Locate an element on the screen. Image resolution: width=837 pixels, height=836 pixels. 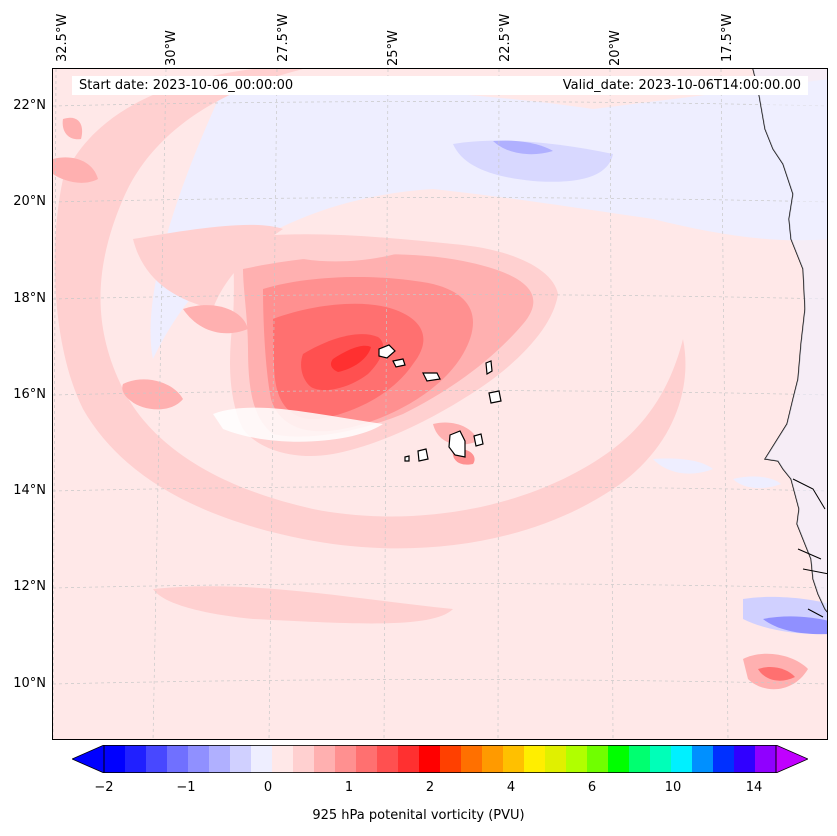
colorbar-tick: 1 is located at coordinates (349, 787).